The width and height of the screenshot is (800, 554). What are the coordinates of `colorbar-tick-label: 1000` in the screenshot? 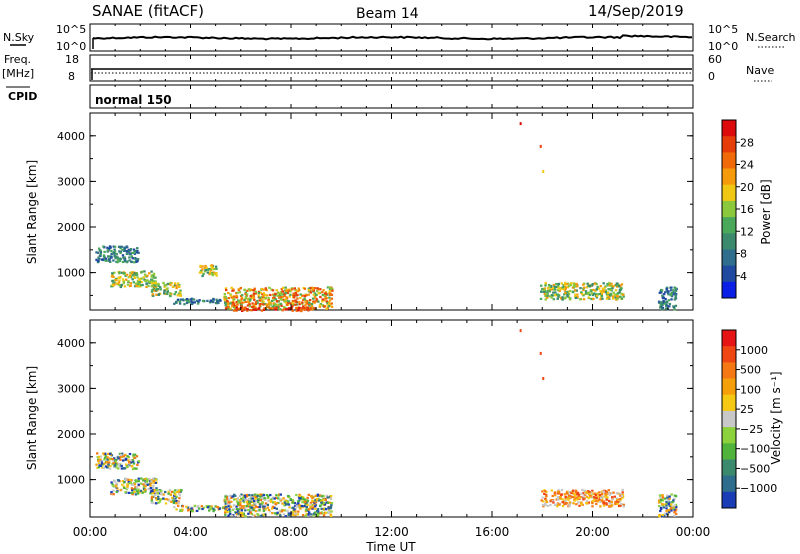 It's located at (754, 350).